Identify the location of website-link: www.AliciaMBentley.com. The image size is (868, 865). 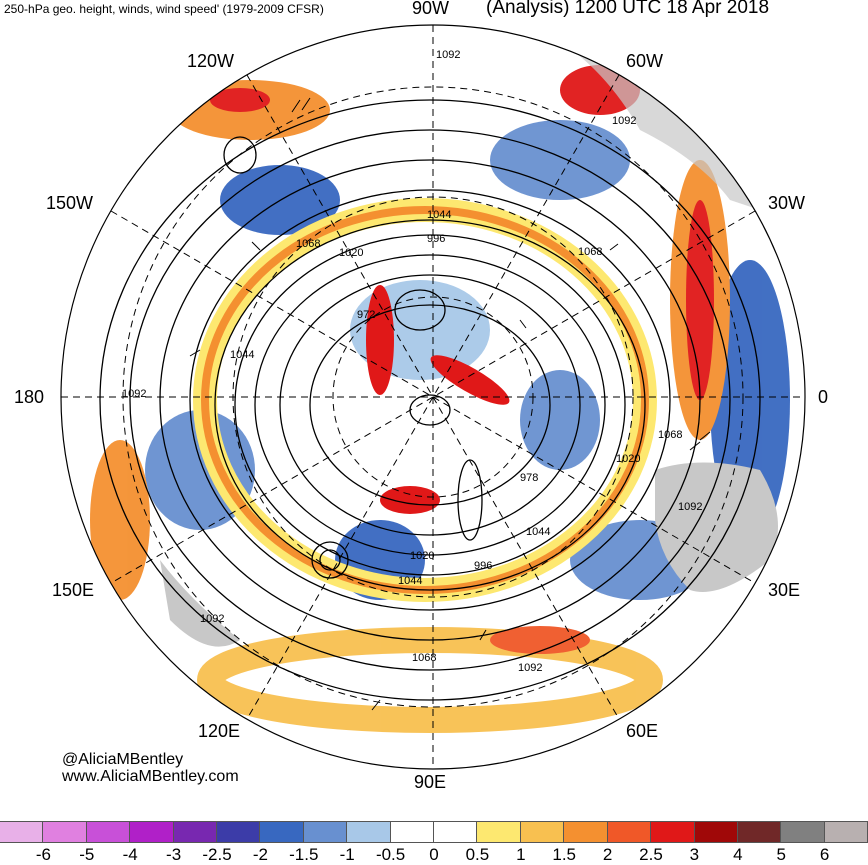
(150, 776).